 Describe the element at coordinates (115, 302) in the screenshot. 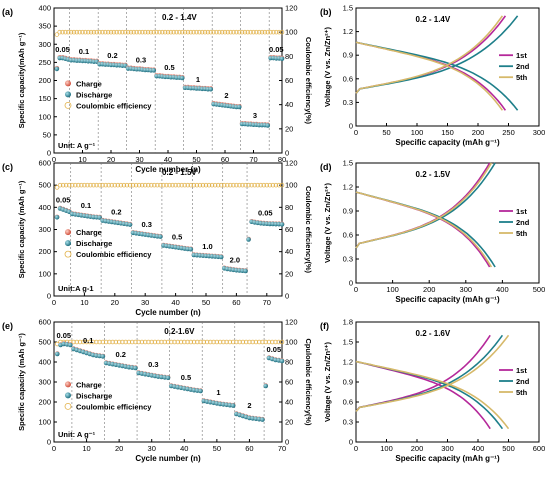

I see `x-tick-label: 20` at that location.